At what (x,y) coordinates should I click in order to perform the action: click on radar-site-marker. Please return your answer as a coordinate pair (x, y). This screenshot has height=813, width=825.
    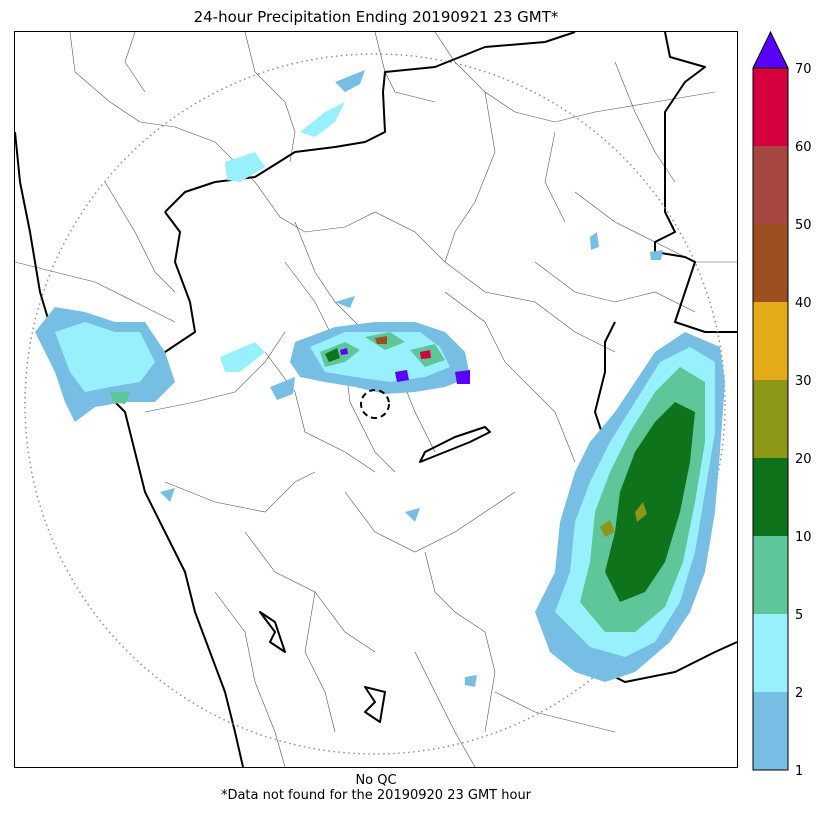
    Looking at the image, I should click on (375, 404).